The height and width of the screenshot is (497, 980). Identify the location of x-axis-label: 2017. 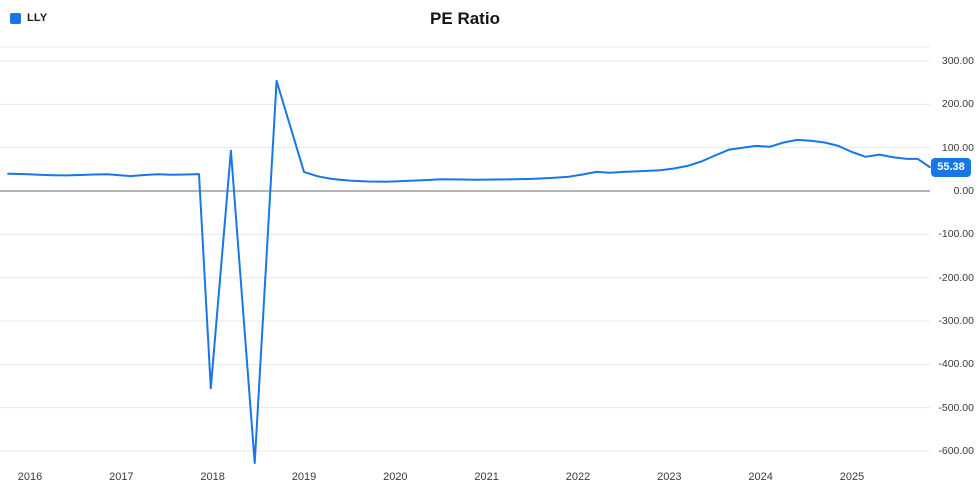
(121, 477).